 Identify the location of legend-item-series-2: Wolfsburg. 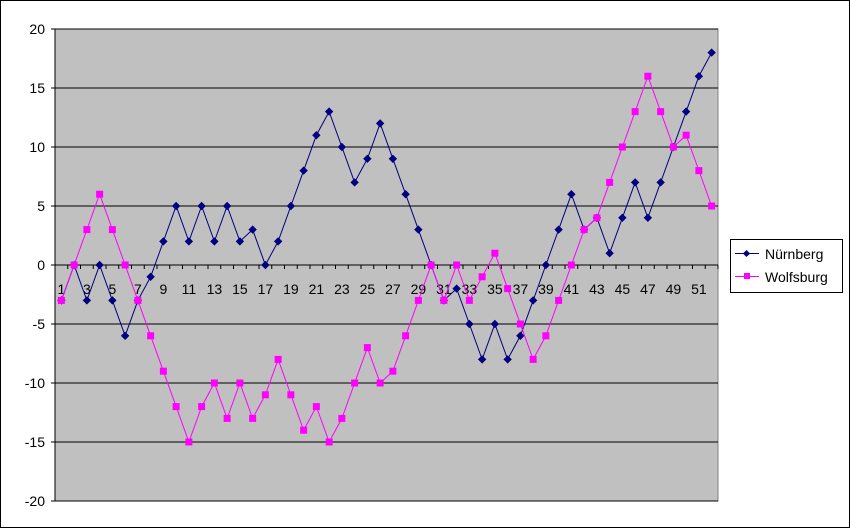
(786, 277).